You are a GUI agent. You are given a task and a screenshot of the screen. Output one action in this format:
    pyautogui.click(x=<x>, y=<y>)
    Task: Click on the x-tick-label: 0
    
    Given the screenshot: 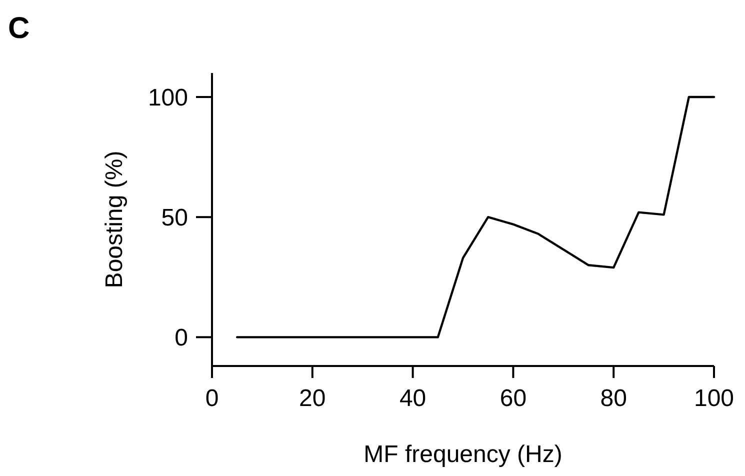 What is the action you would take?
    pyautogui.click(x=212, y=398)
    